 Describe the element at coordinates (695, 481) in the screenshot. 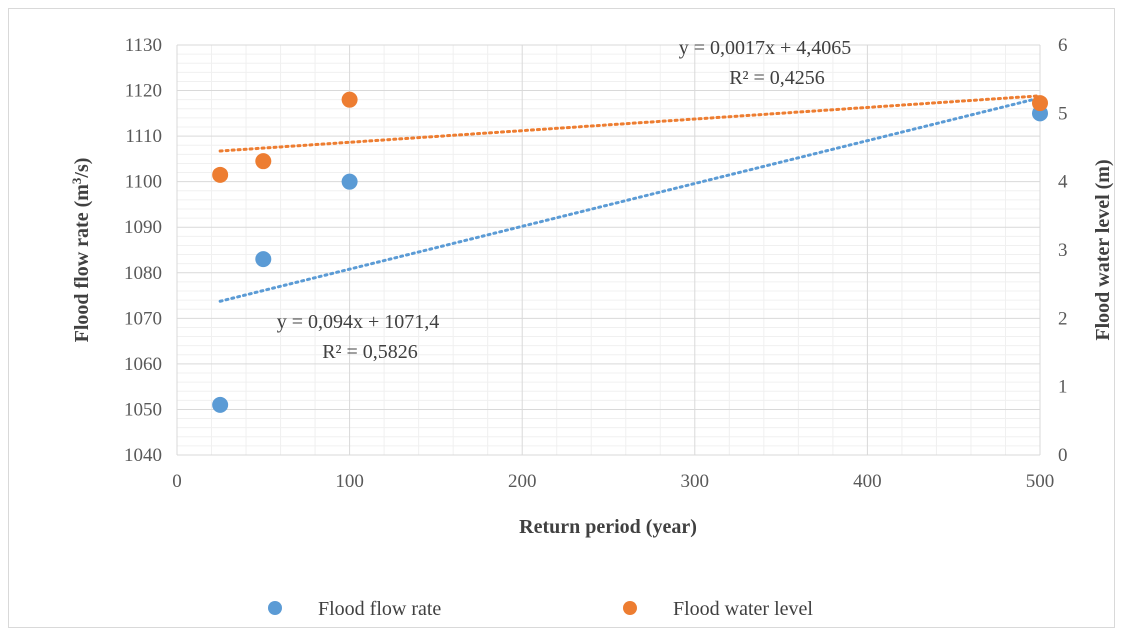

I see `x-tick-label: 300` at that location.